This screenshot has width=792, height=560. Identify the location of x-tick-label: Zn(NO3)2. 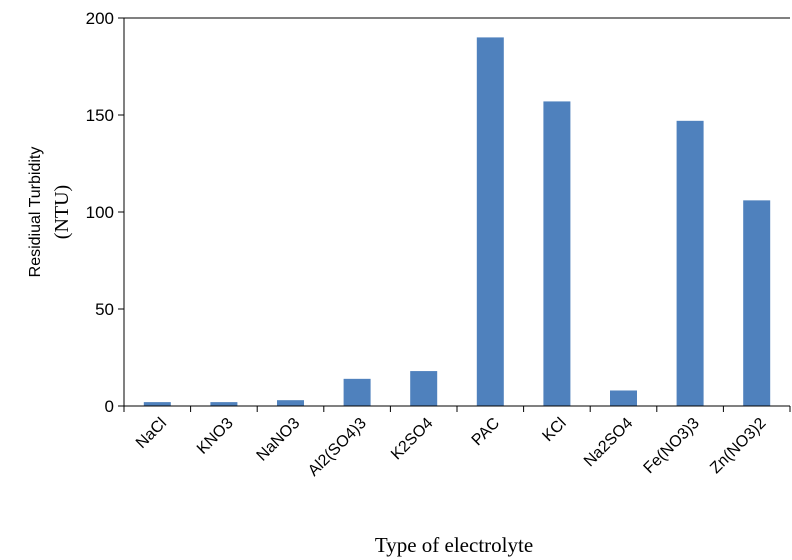
(738, 446).